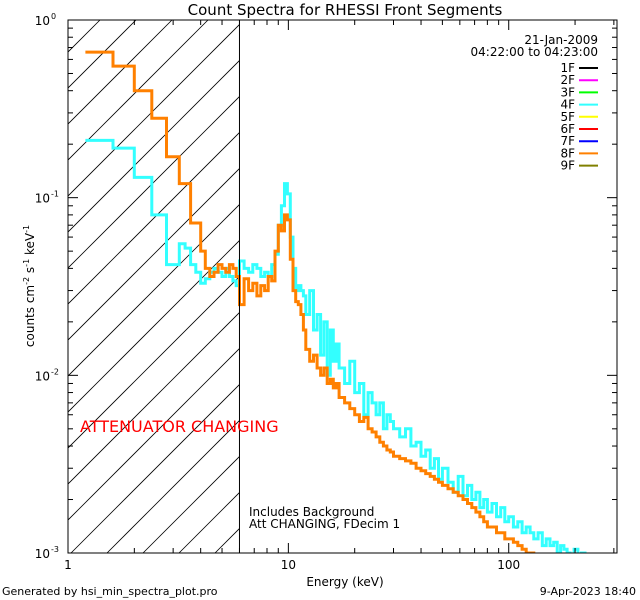 Image resolution: width=640 pixels, height=600 pixels. What do you see at coordinates (55, 371) in the screenshot?
I see `y-tick-label-exponent: -2` at bounding box center [55, 371].